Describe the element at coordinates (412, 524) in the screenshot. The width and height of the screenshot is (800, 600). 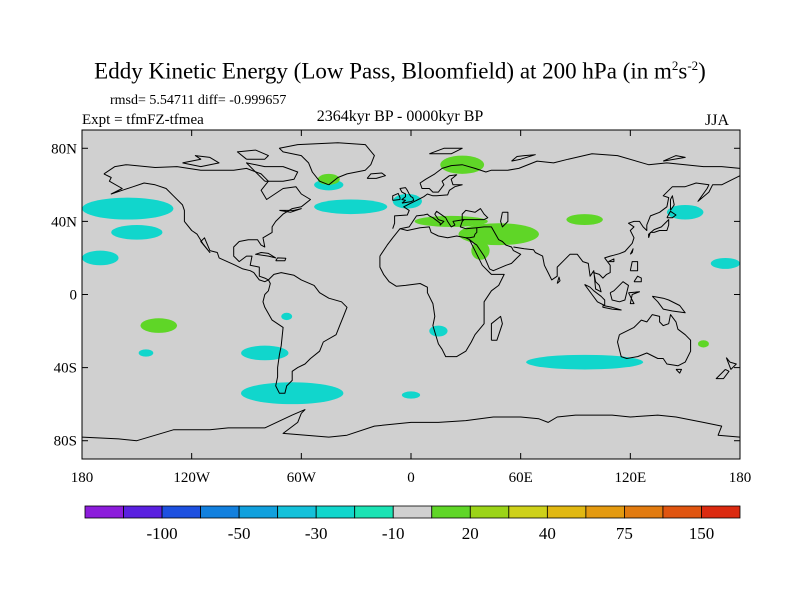
I see `colorbar: -100 -50 -30 -10 20 40 75 150` at that location.